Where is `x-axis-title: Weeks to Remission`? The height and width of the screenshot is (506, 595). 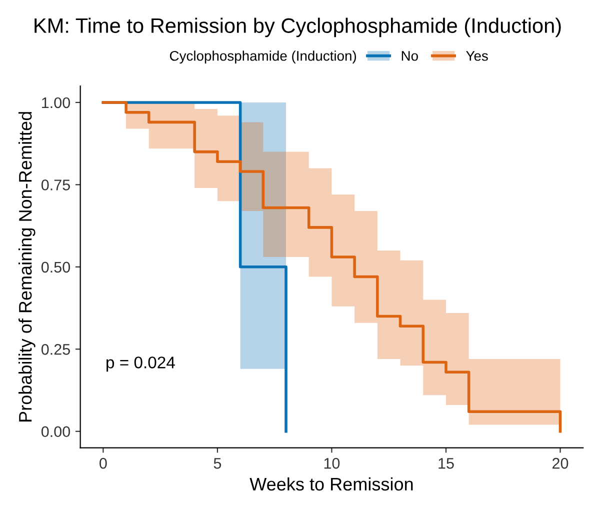
x-axis-title: Weeks to Remission is located at coordinates (331, 484).